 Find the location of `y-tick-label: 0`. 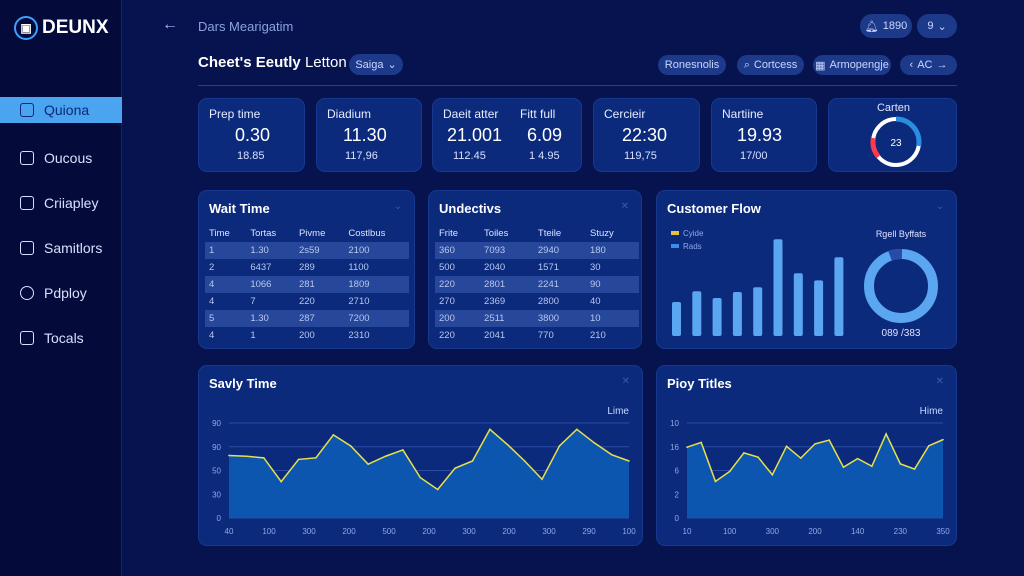

y-tick-label: 0 is located at coordinates (219, 518).